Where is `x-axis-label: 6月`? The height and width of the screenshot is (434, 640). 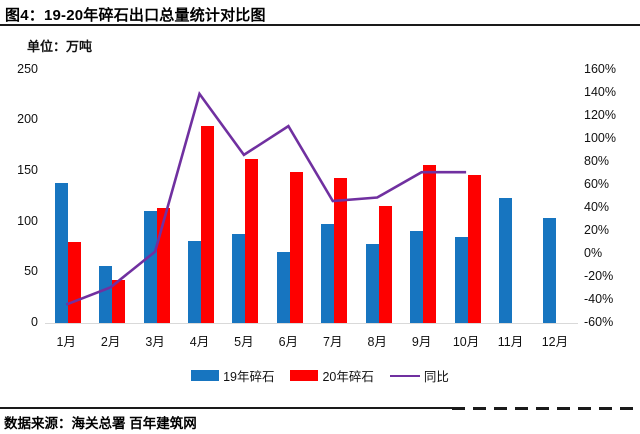
x-axis-label: 6月 is located at coordinates (288, 342).